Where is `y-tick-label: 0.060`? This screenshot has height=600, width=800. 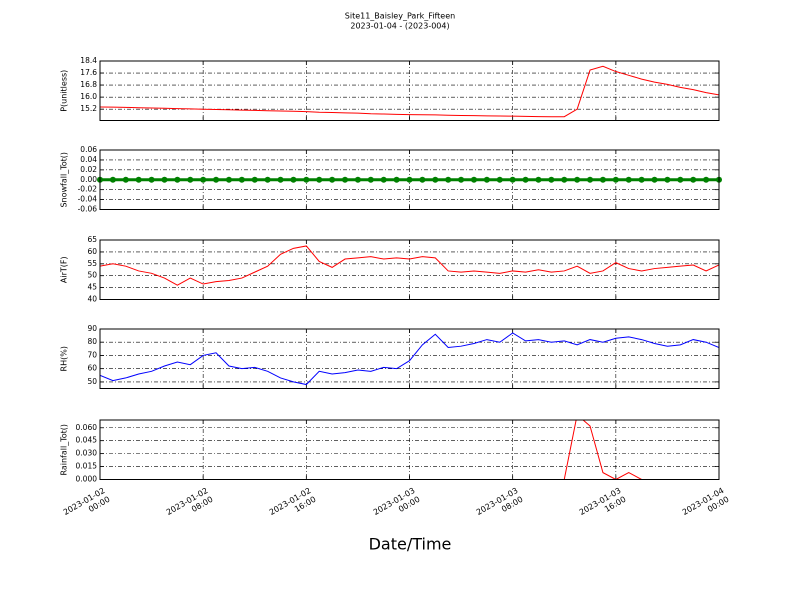
y-tick-label: 0.060 is located at coordinates (87, 427).